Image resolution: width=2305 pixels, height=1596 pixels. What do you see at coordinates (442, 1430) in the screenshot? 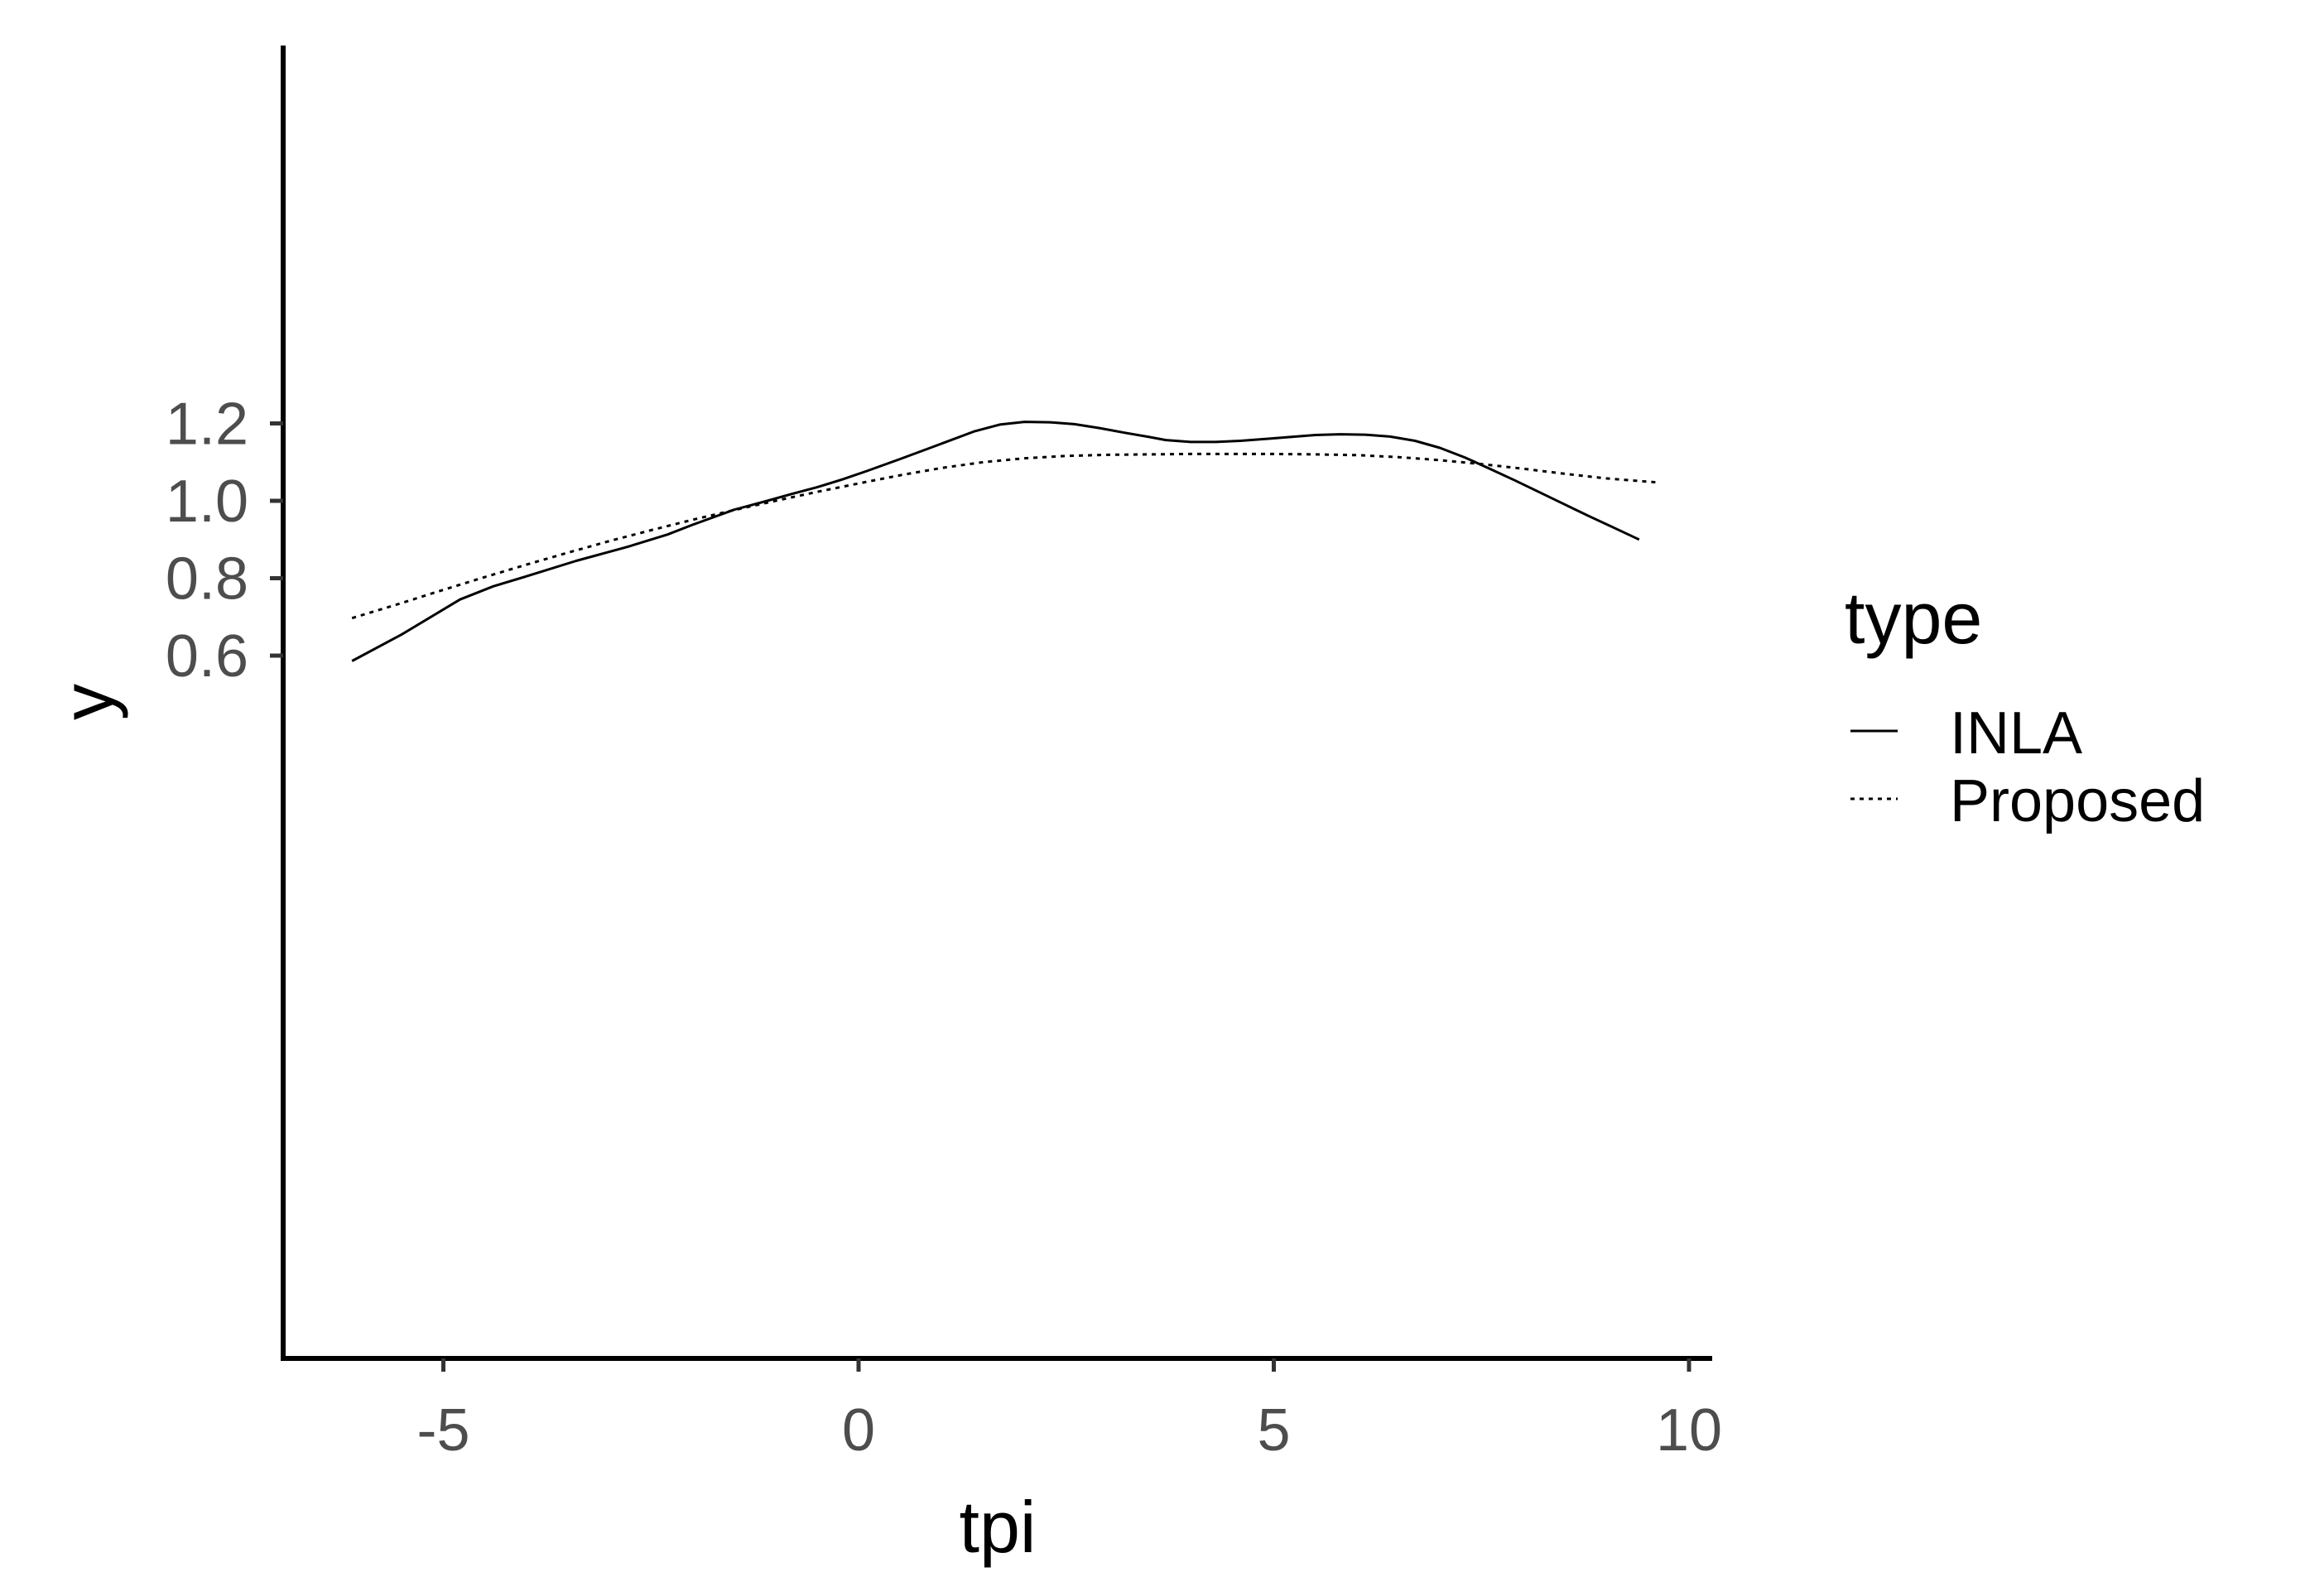
I see `x-tick-label: -5` at bounding box center [442, 1430].